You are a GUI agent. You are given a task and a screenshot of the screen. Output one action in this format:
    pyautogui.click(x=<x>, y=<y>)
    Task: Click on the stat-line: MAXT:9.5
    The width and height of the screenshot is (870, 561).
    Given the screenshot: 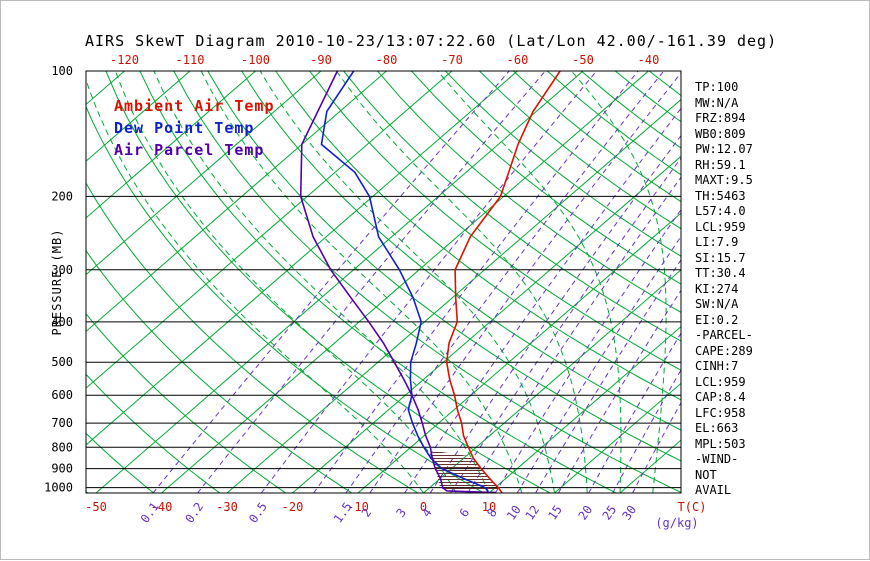 What is the action you would take?
    pyautogui.click(x=724, y=181)
    